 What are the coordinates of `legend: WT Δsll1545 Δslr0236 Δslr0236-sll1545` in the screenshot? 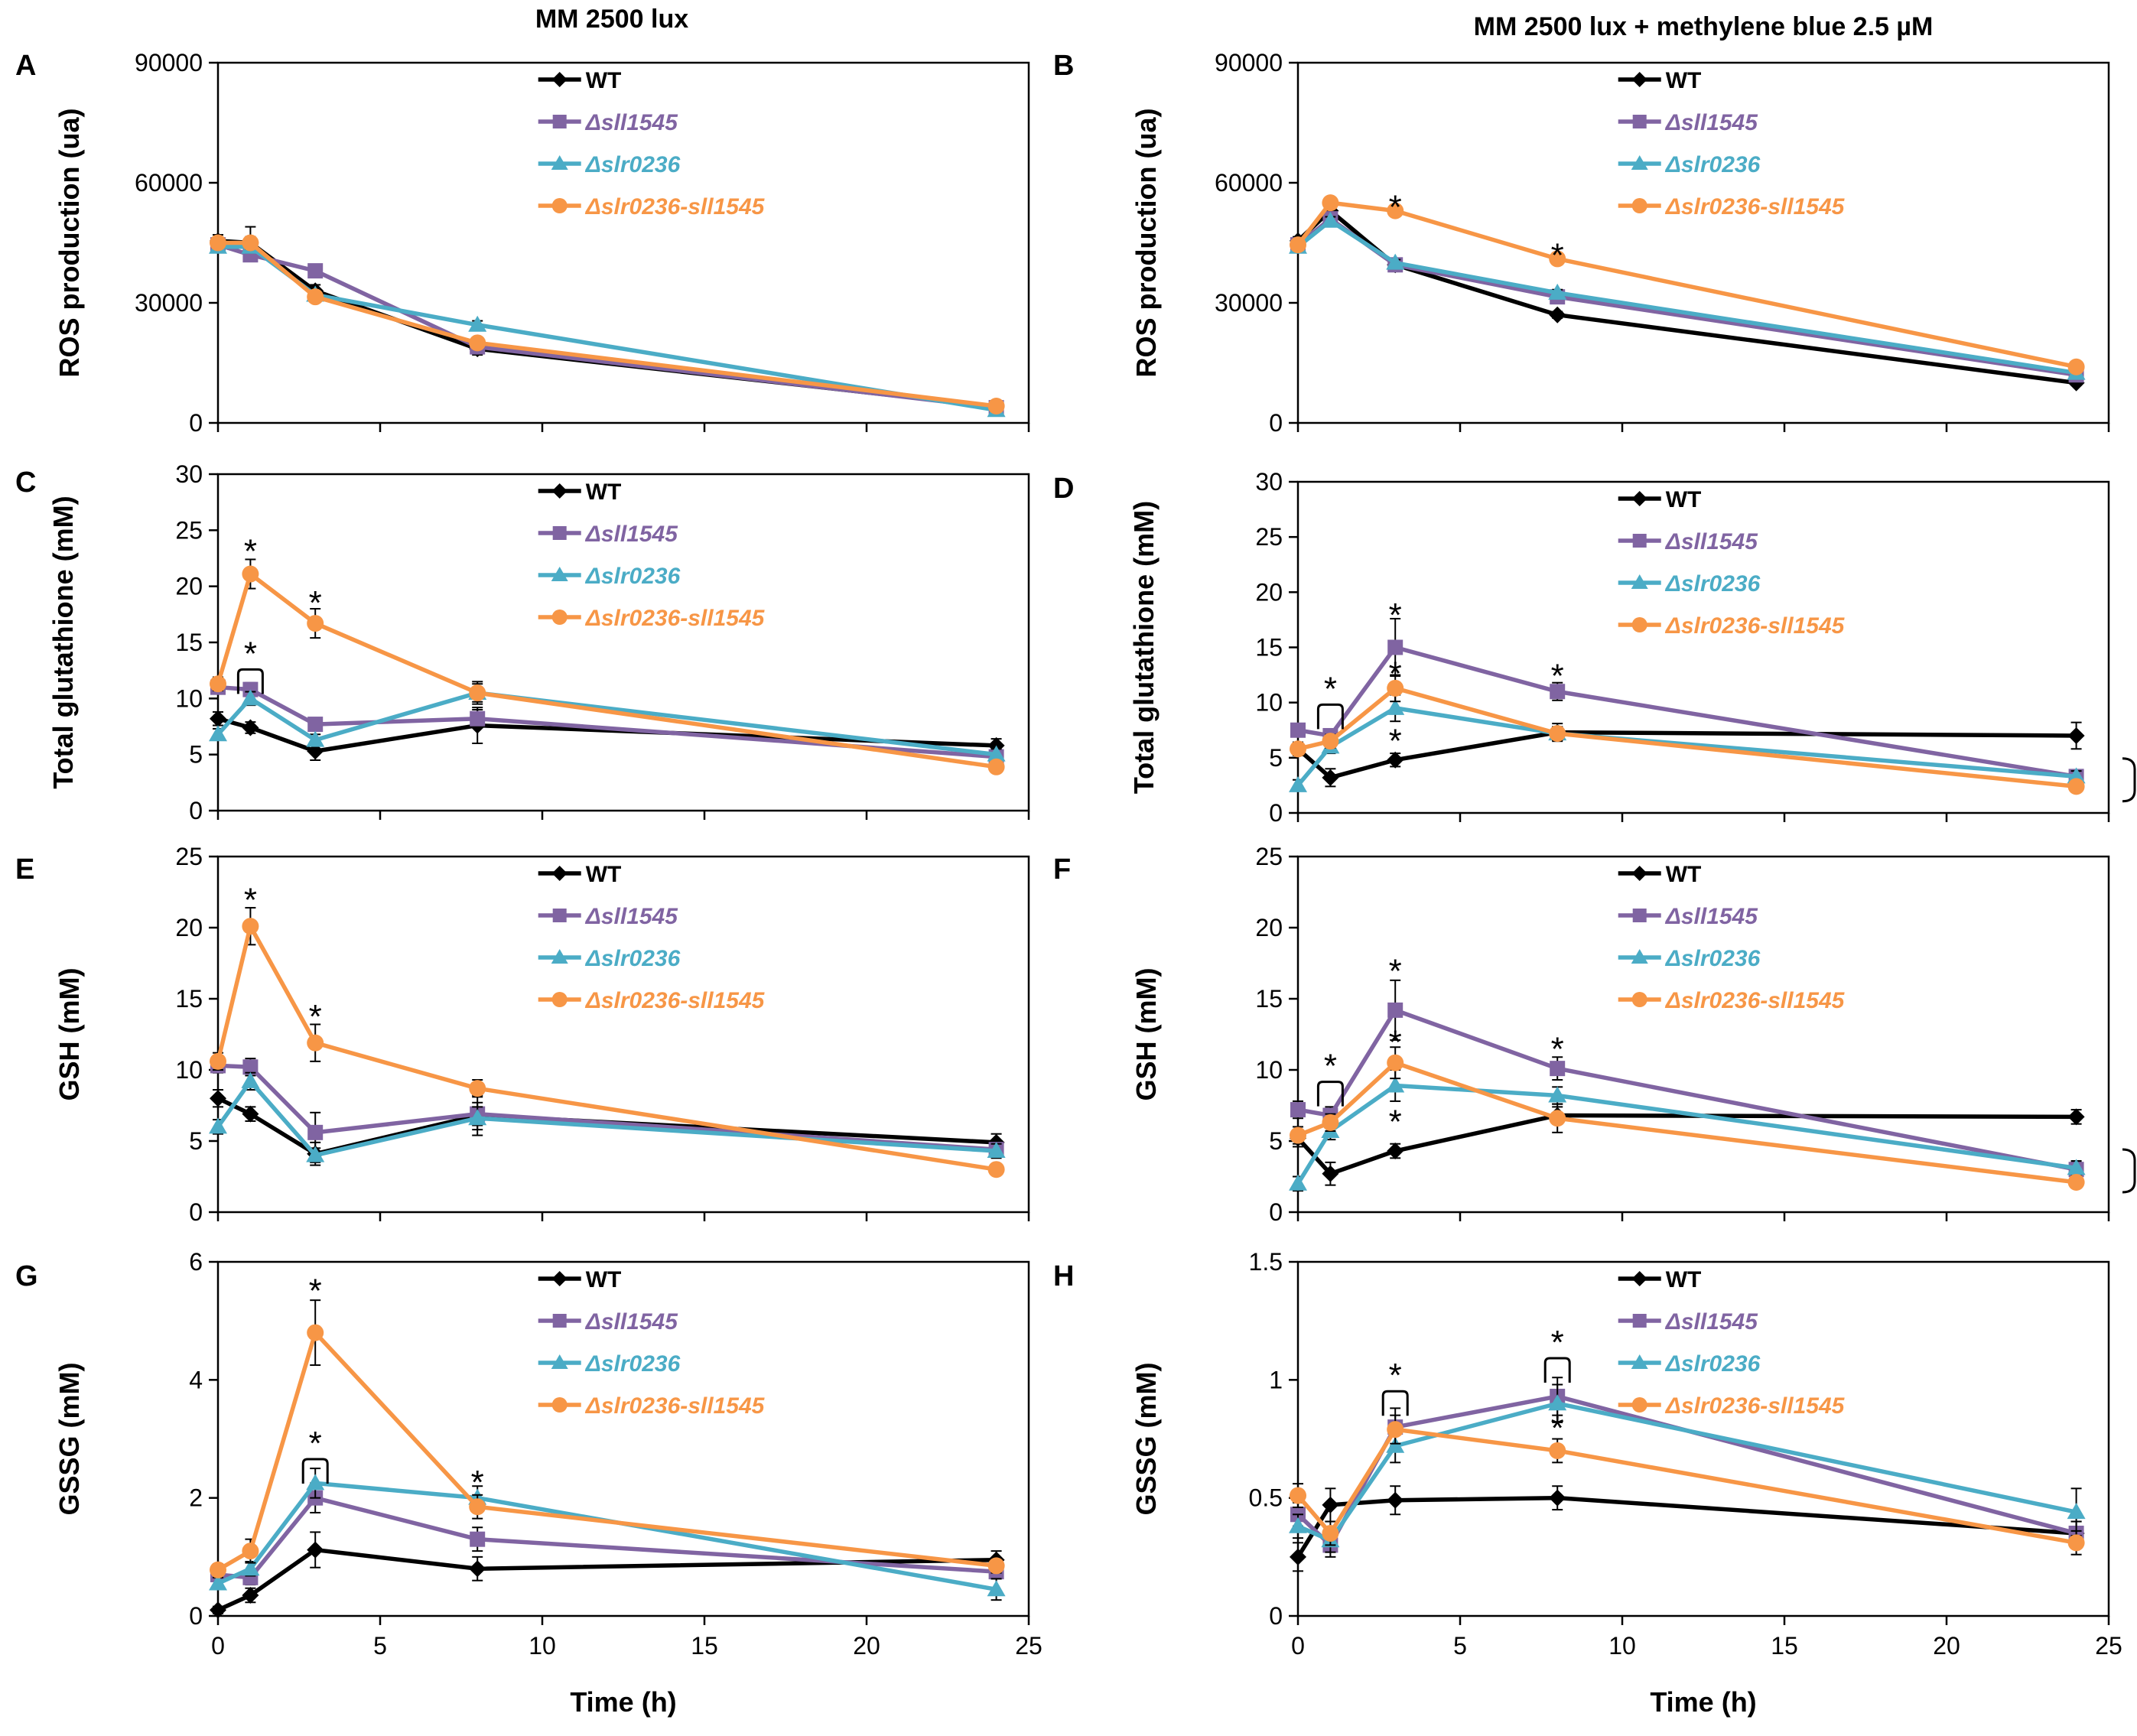 It's located at (652, 937).